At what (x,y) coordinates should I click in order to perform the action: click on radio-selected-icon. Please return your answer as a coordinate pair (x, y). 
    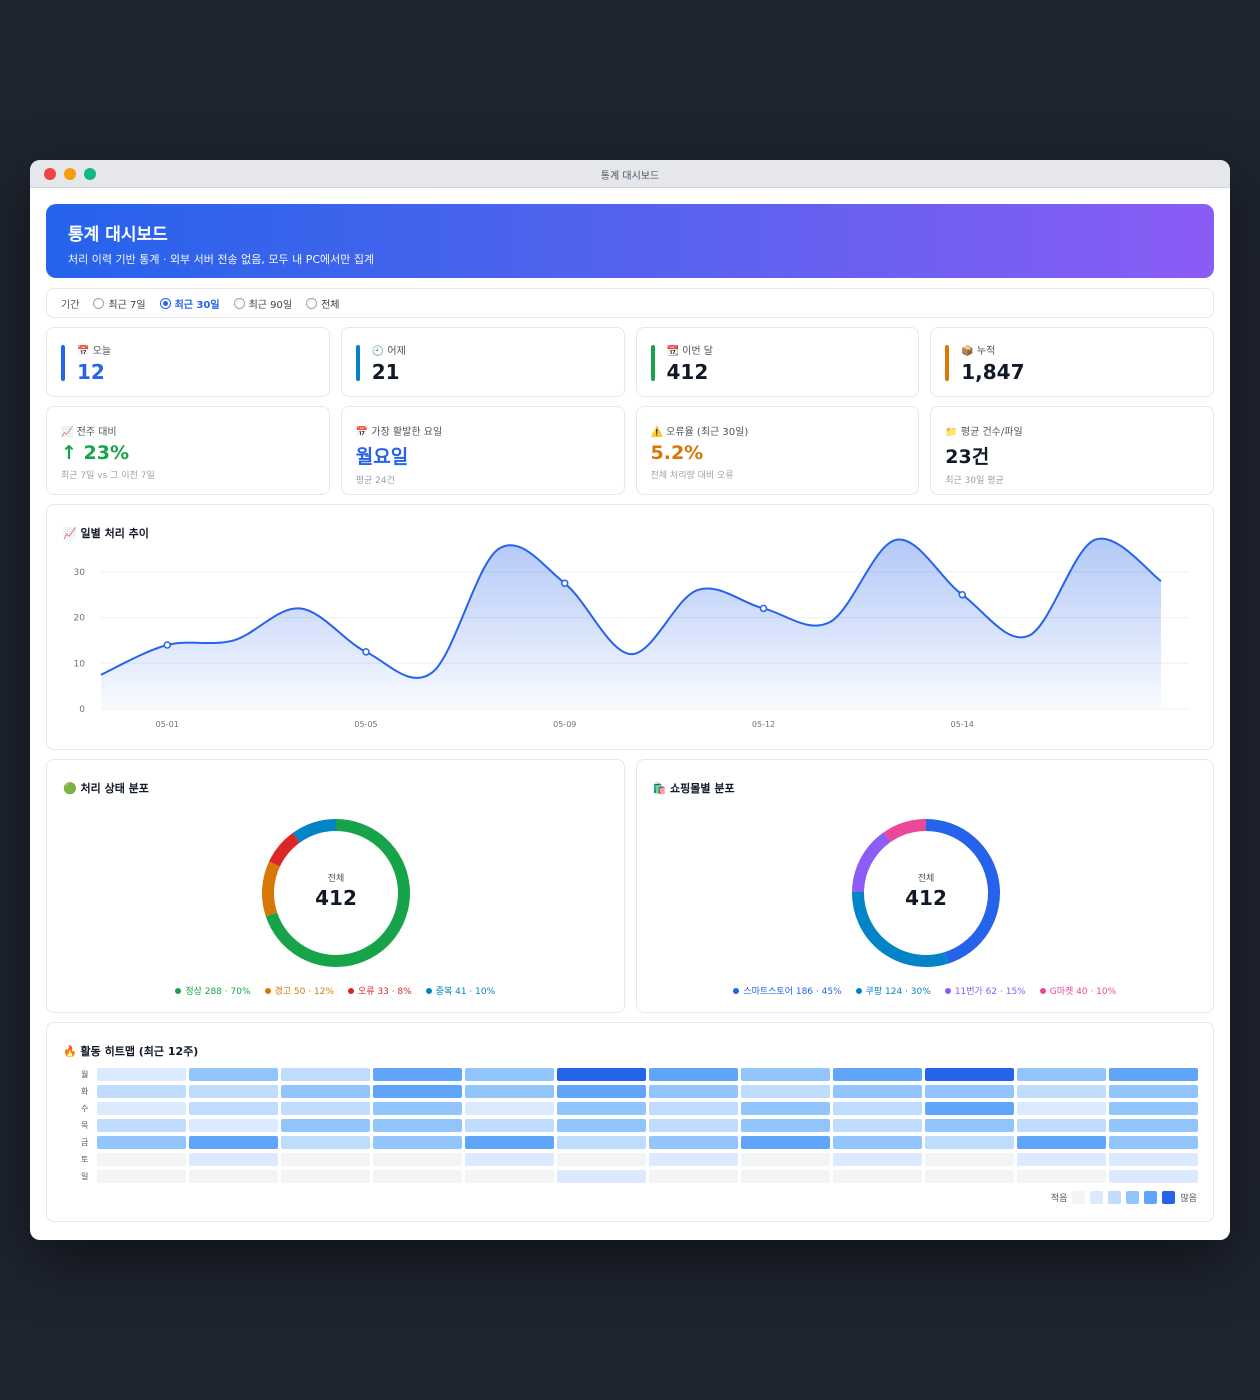
    Looking at the image, I should click on (165, 303).